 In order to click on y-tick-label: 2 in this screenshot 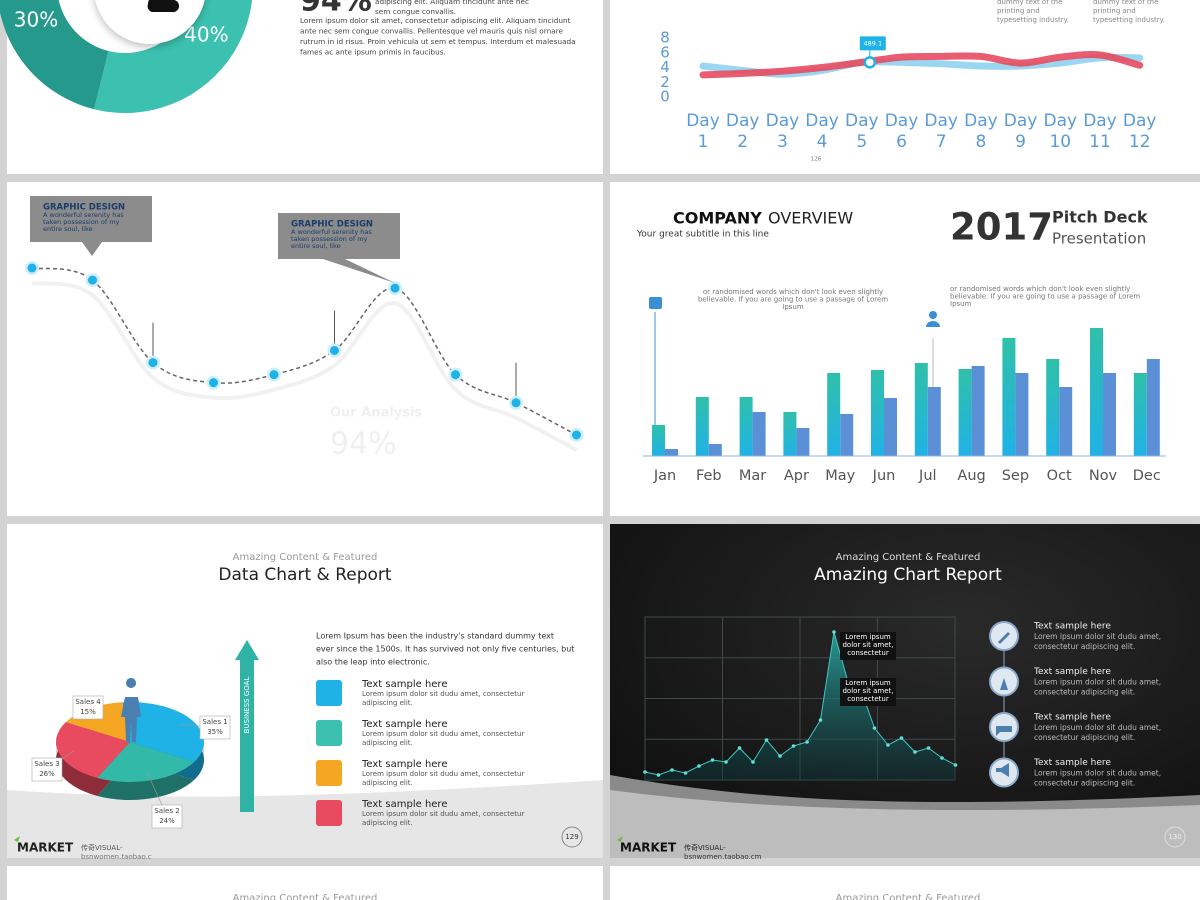, I will do `click(665, 82)`.